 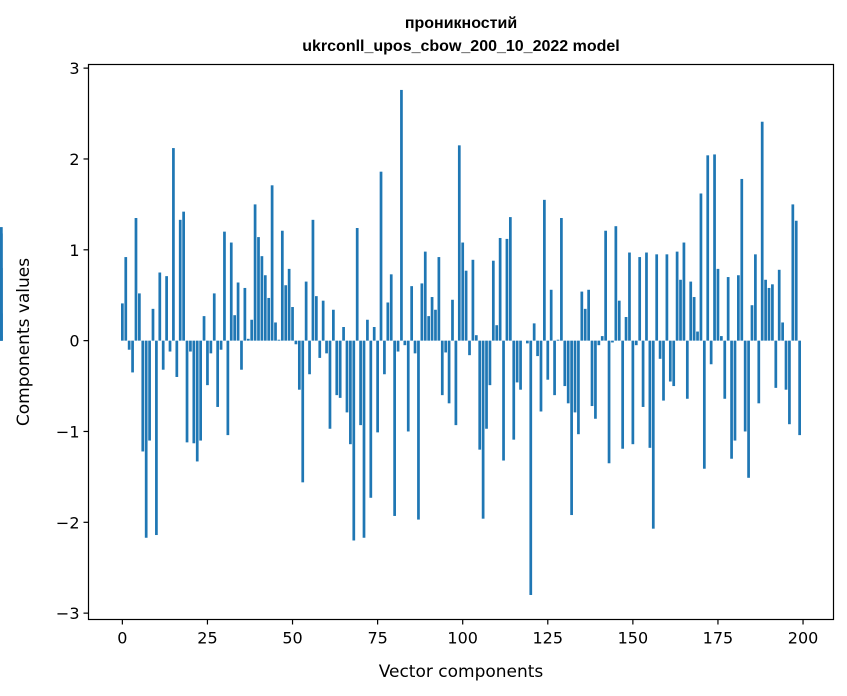 I want to click on x-tick-label: 125, so click(x=548, y=638).